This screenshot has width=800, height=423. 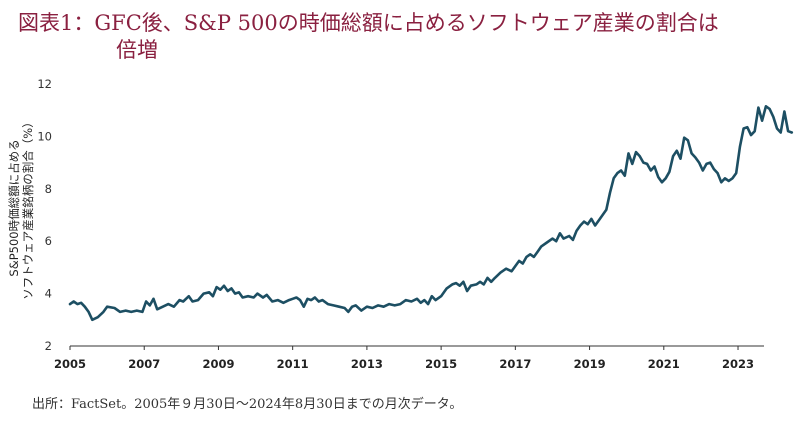 What do you see at coordinates (144, 364) in the screenshot?
I see `x-tick-label: 2007` at bounding box center [144, 364].